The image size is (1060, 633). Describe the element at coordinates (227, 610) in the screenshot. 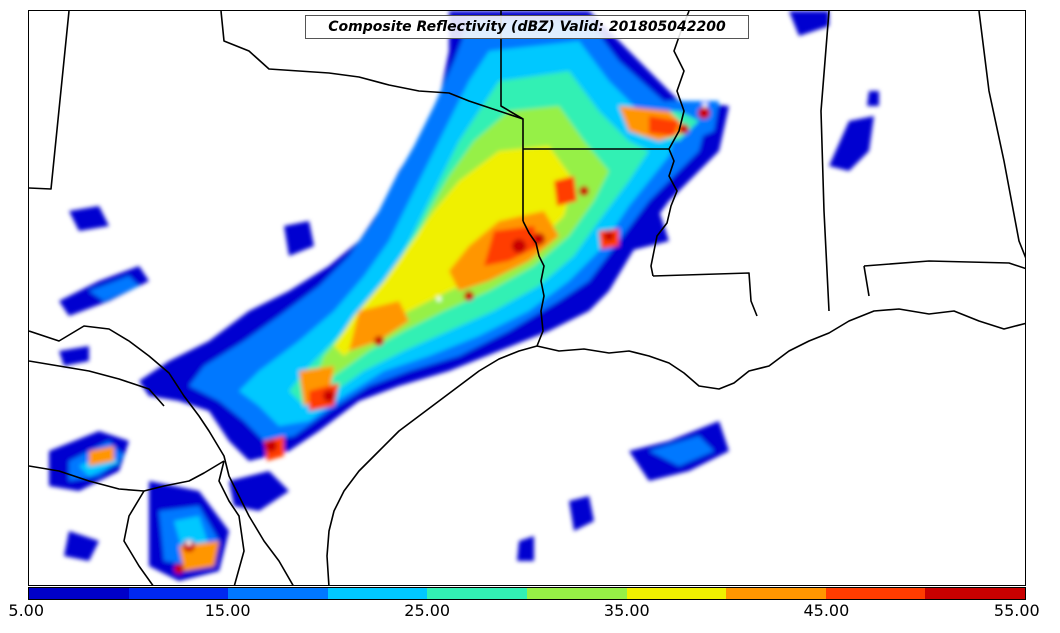

I see `colorbar-tick-label: 15.00` at that location.